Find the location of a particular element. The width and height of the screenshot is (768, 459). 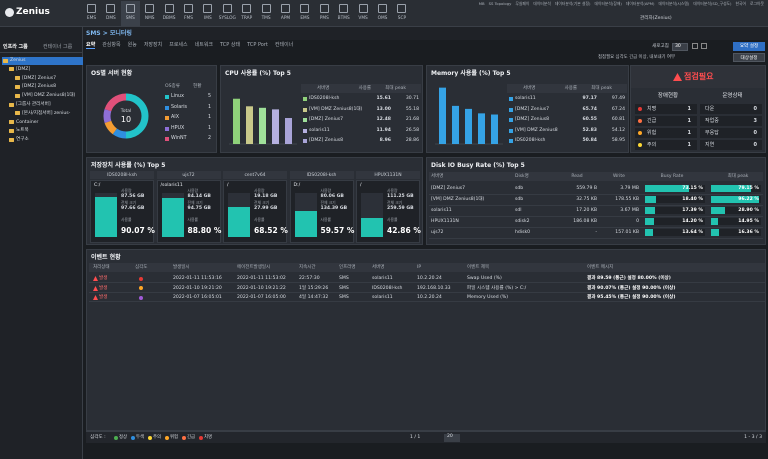

nav-item: VMS is located at coordinates (363, 13).